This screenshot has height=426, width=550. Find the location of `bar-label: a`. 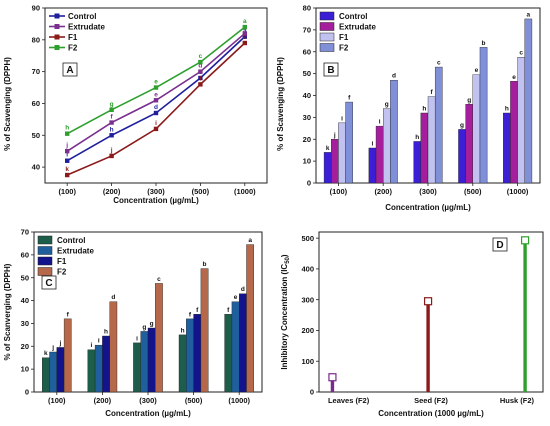

bar-label: a is located at coordinates (250, 240).